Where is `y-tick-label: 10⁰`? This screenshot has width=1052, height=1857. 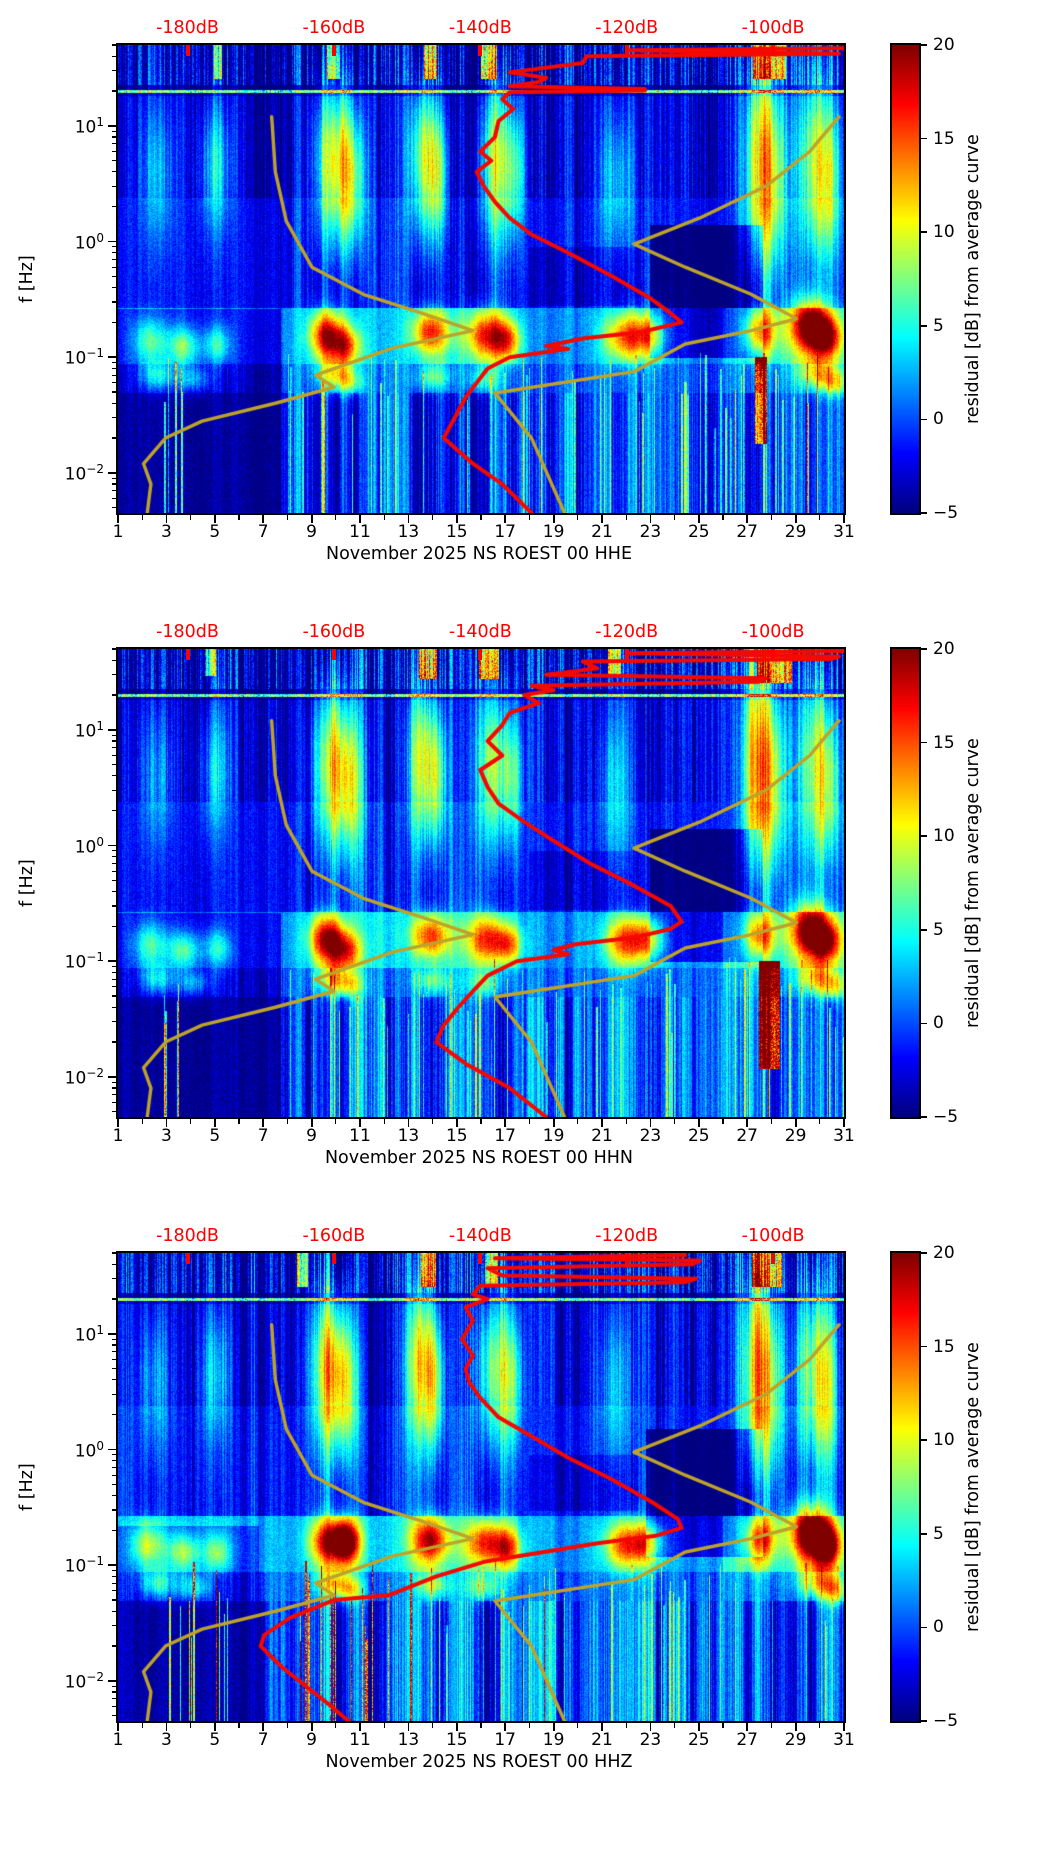 y-tick-label: 10⁰ is located at coordinates (89, 1450).